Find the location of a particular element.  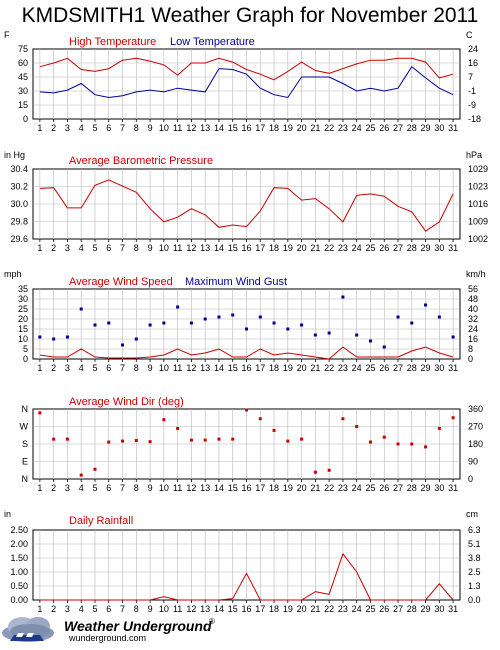

left-tick-label: S is located at coordinates (25, 444).